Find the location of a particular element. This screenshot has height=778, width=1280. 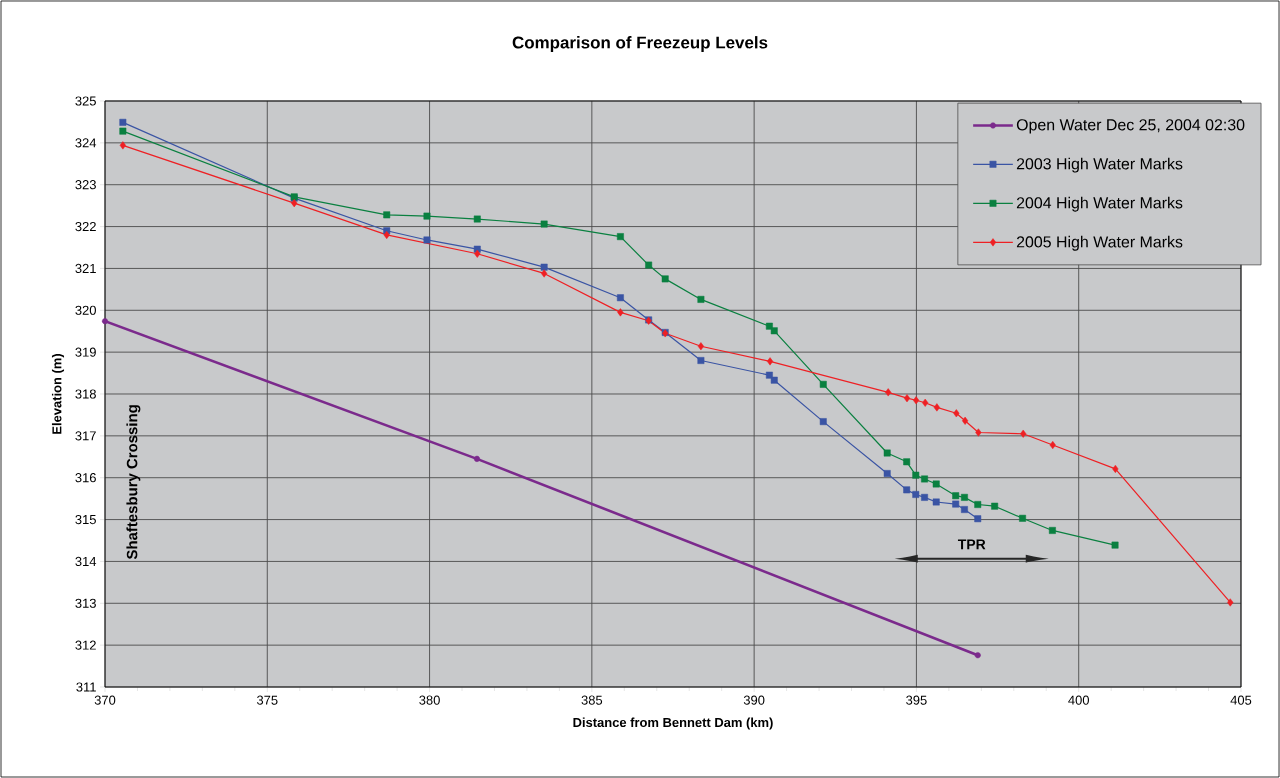

y-tick-label: 318 is located at coordinates (85, 394).